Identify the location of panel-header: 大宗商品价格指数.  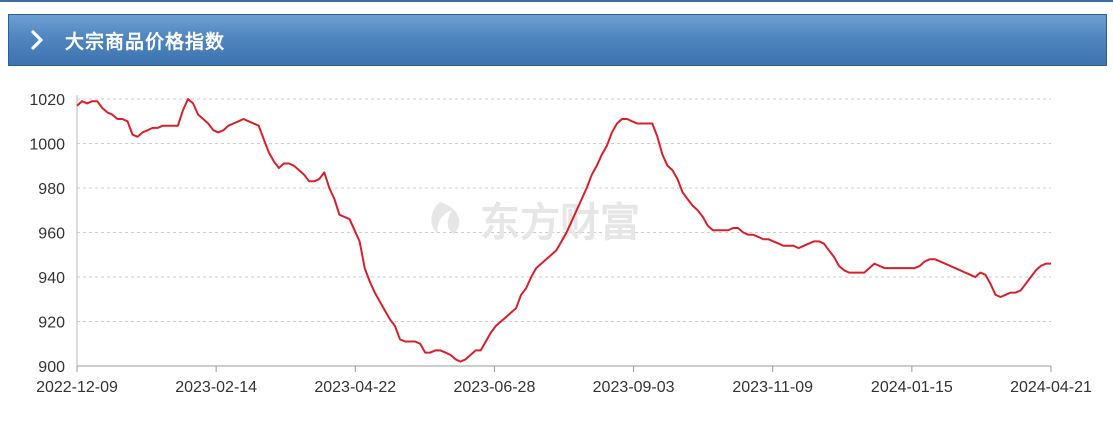
(557, 40).